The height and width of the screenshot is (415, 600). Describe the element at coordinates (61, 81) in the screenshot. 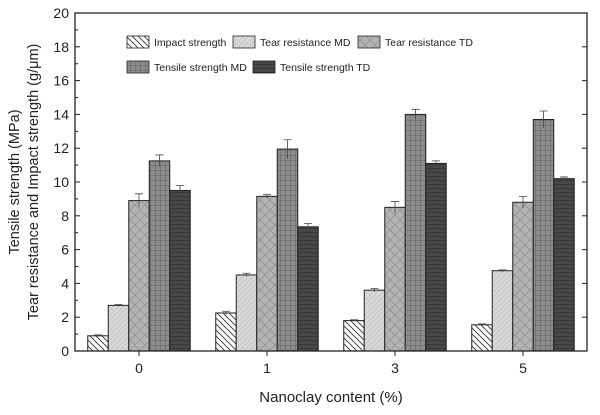

I see `y-tick-label: 16` at that location.